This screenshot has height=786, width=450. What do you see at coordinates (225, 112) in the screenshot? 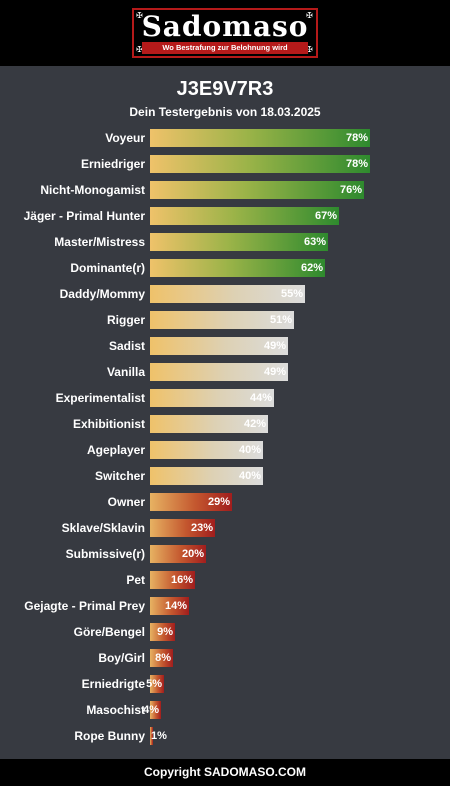
I see `result-date-subtitle: Dein Testergebnis von 18.03.2025` at bounding box center [225, 112].